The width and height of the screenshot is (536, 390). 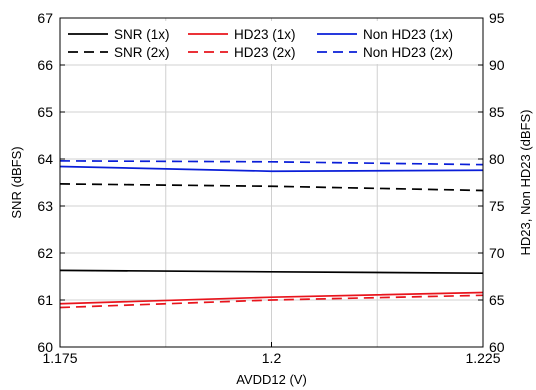 I want to click on x-tick-label: 1.225, so click(x=482, y=358).